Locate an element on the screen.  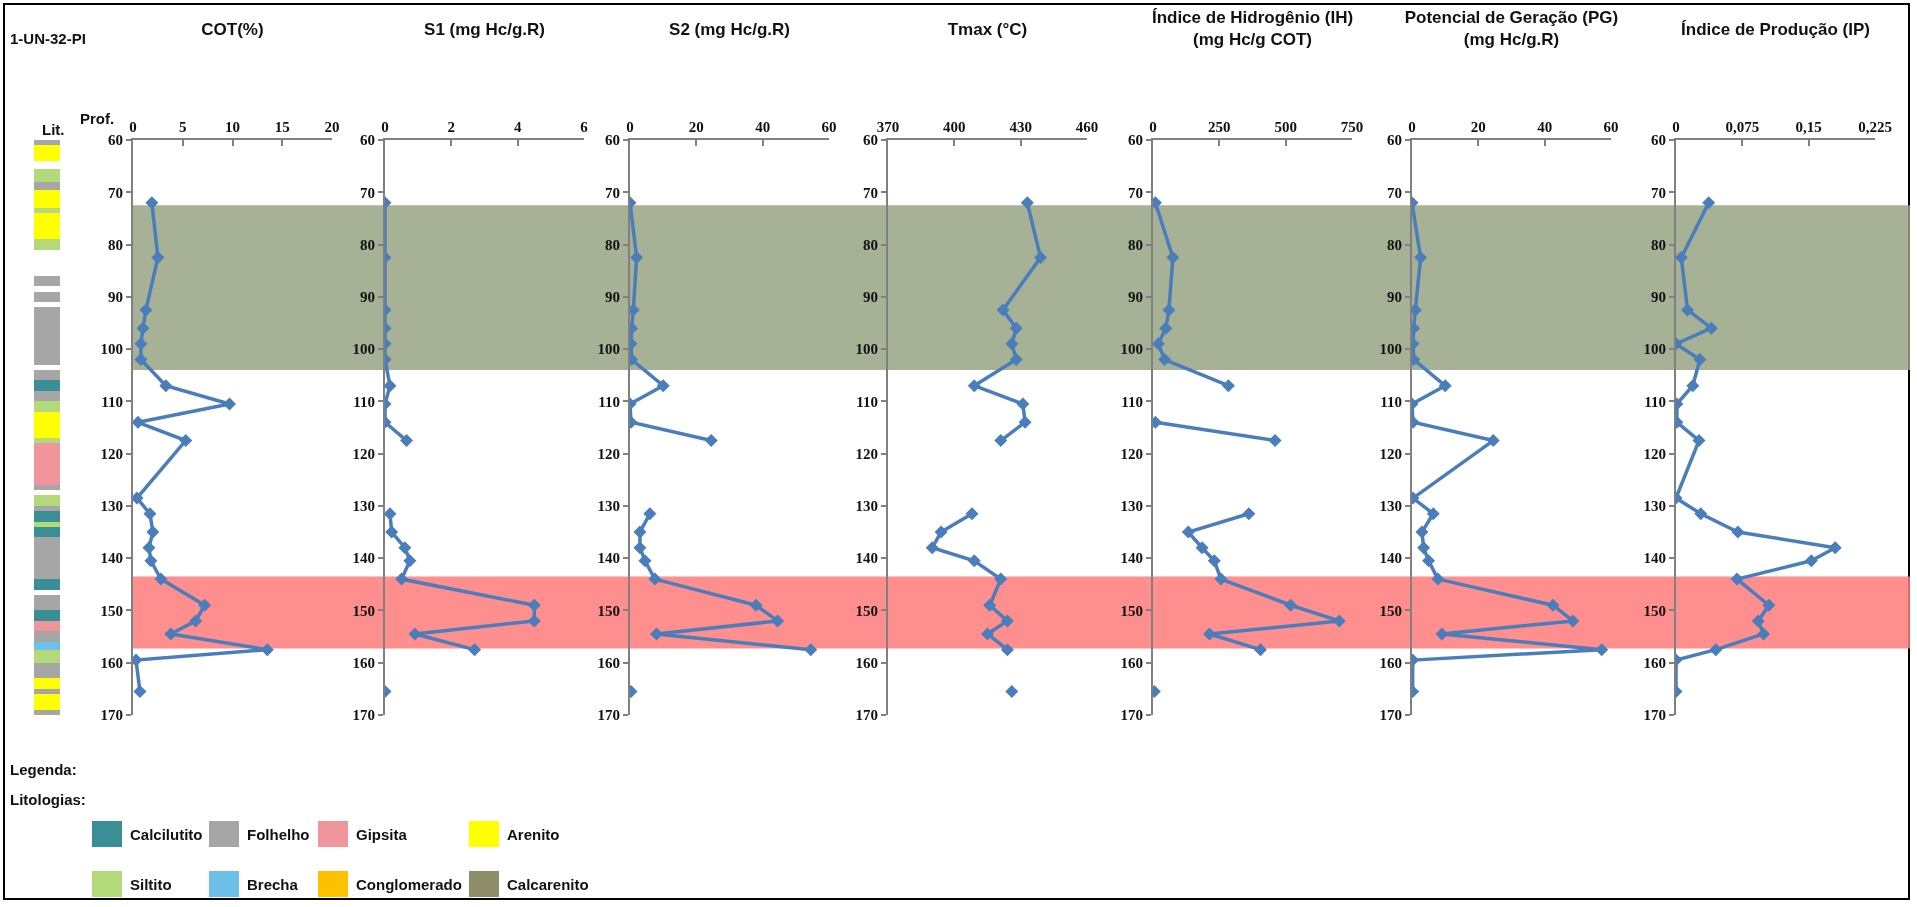
legend-label: Calcilutito is located at coordinates (166, 834).